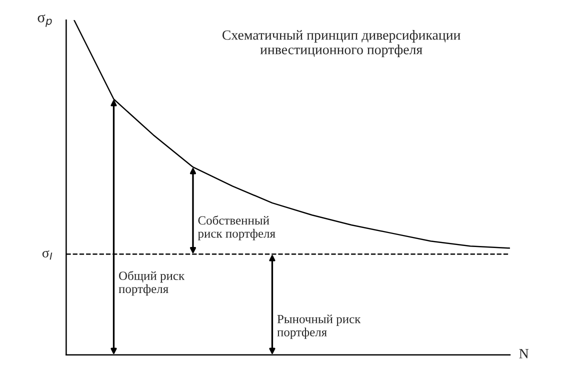 Image resolution: width=561 pixels, height=380 pixels. What do you see at coordinates (524, 353) in the screenshot?
I see `x-axis-title: N` at bounding box center [524, 353].